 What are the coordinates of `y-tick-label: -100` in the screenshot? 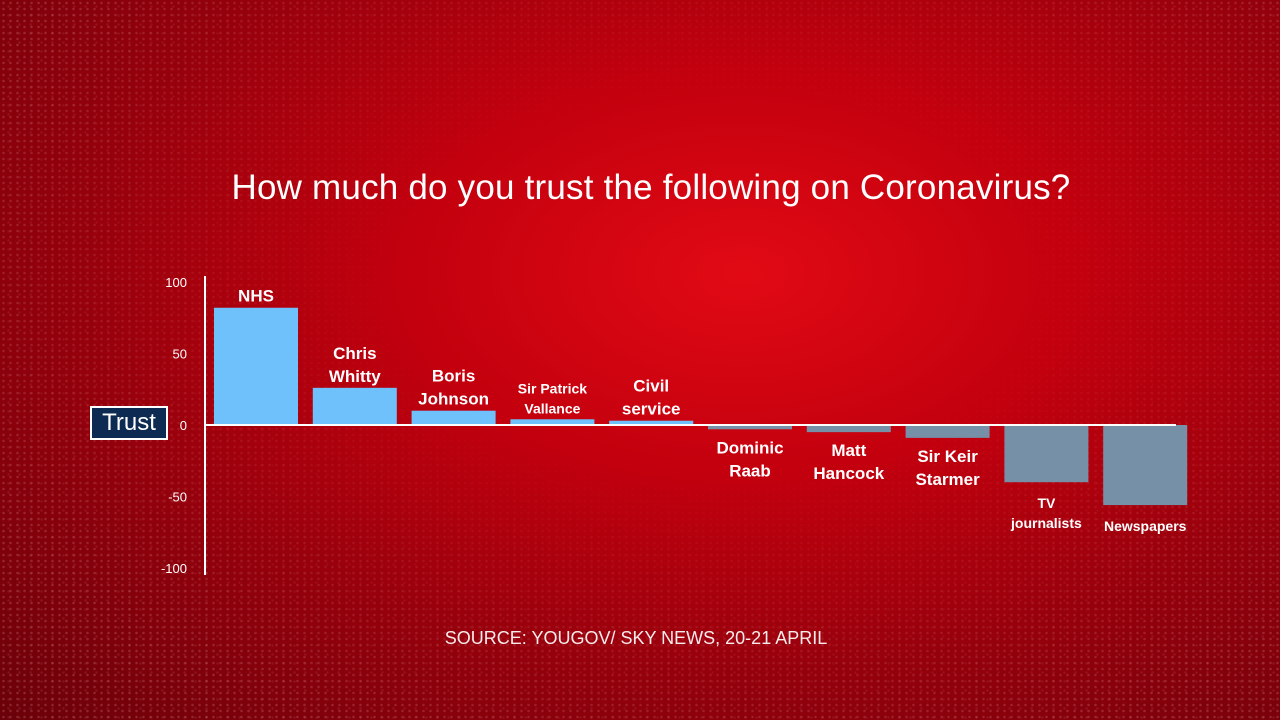 It's located at (174, 568).